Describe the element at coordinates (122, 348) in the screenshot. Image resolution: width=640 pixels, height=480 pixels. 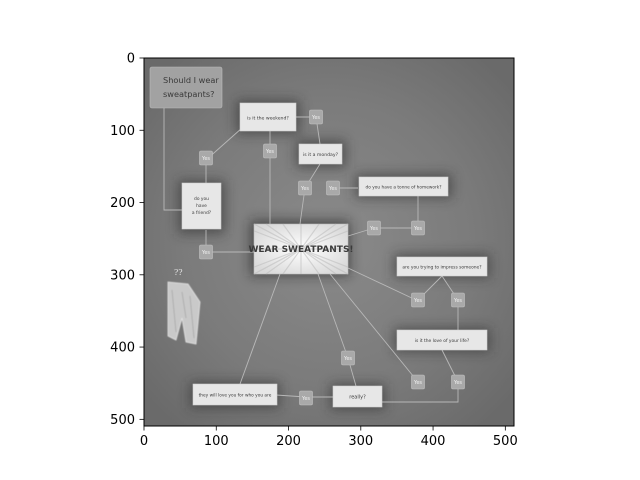
I see `y-tick-label: 400` at that location.